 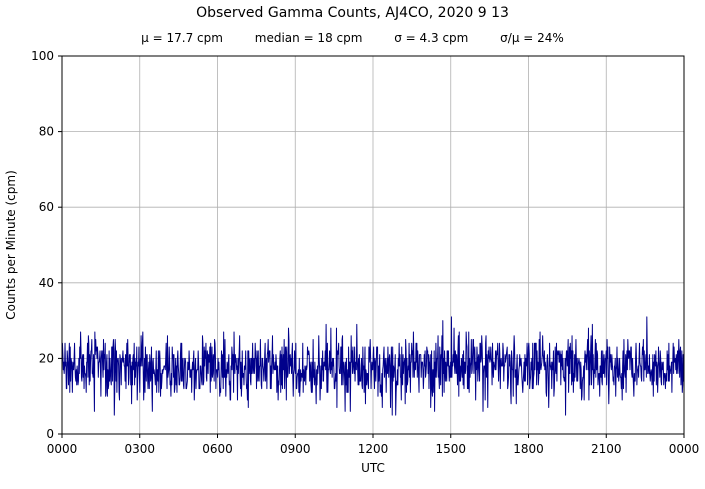 What do you see at coordinates (308, 38) in the screenshot?
I see `stat-median: median = 18 cpm` at bounding box center [308, 38].